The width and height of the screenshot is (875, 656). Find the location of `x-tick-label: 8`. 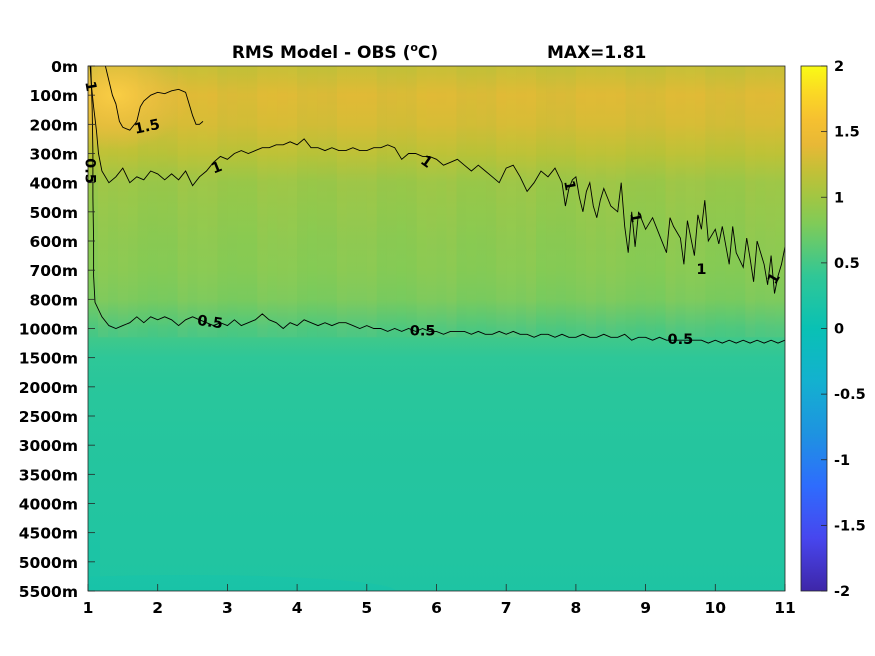

x-tick-label: 8 is located at coordinates (576, 608).